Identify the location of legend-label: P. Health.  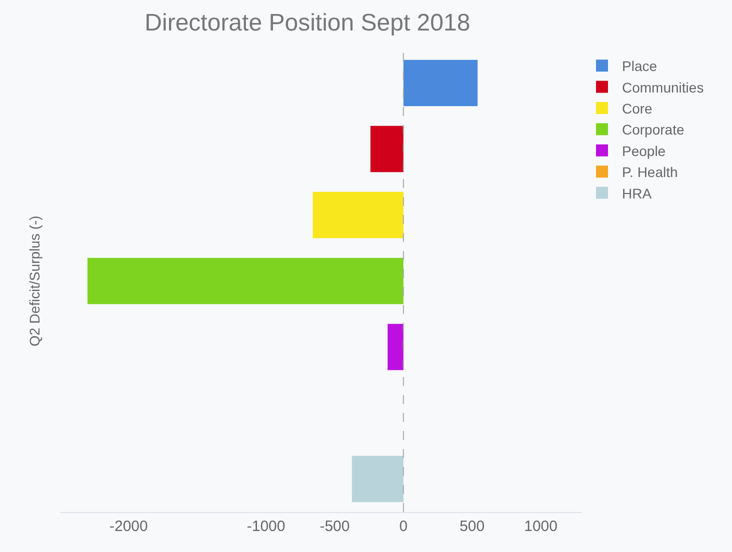
(650, 172).